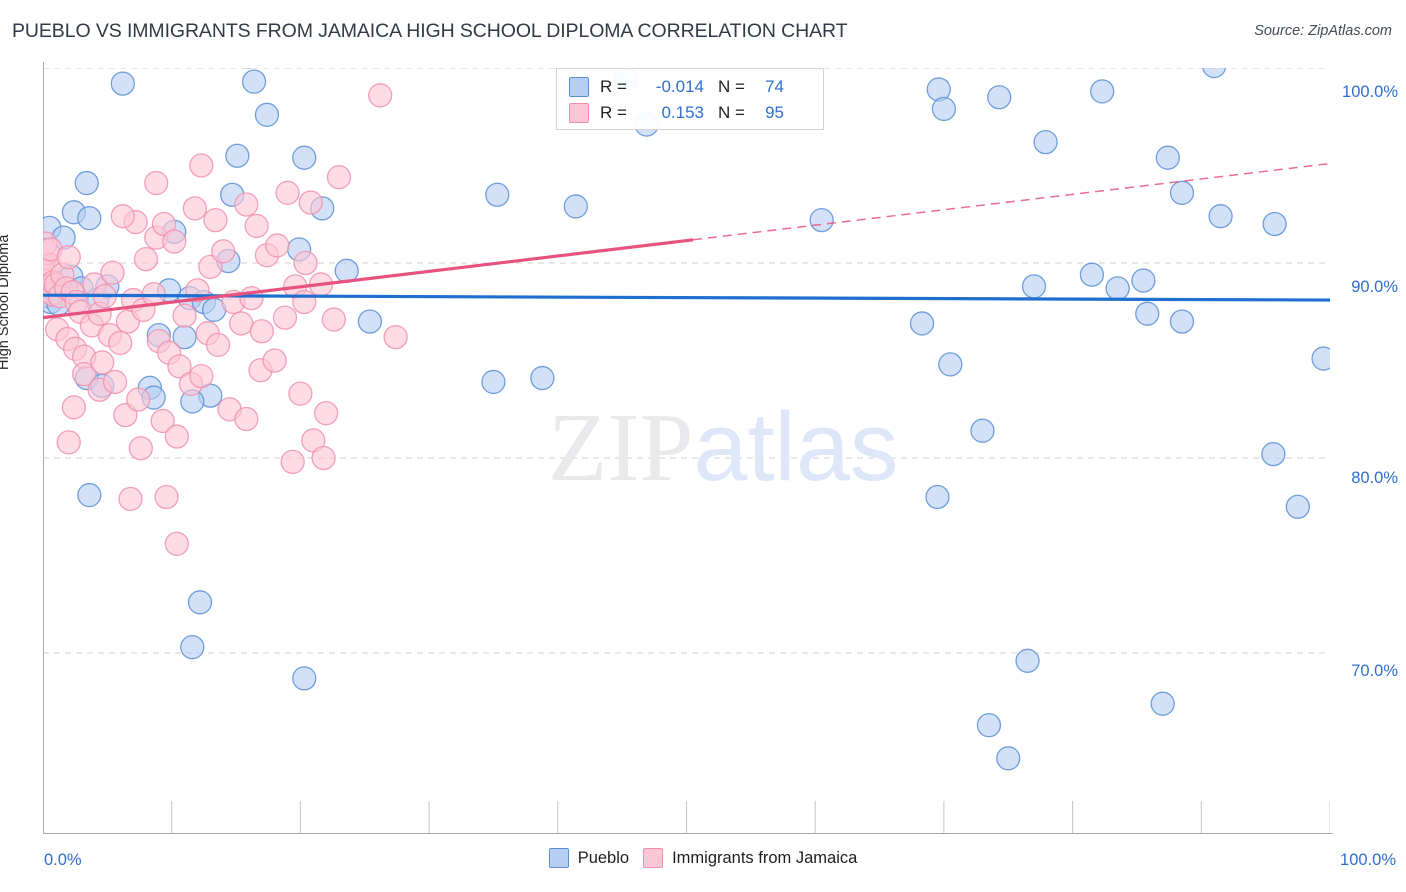 Image resolution: width=1406 pixels, height=892 pixels. I want to click on stats-r-value-jamaica: 0.153, so click(682, 112).